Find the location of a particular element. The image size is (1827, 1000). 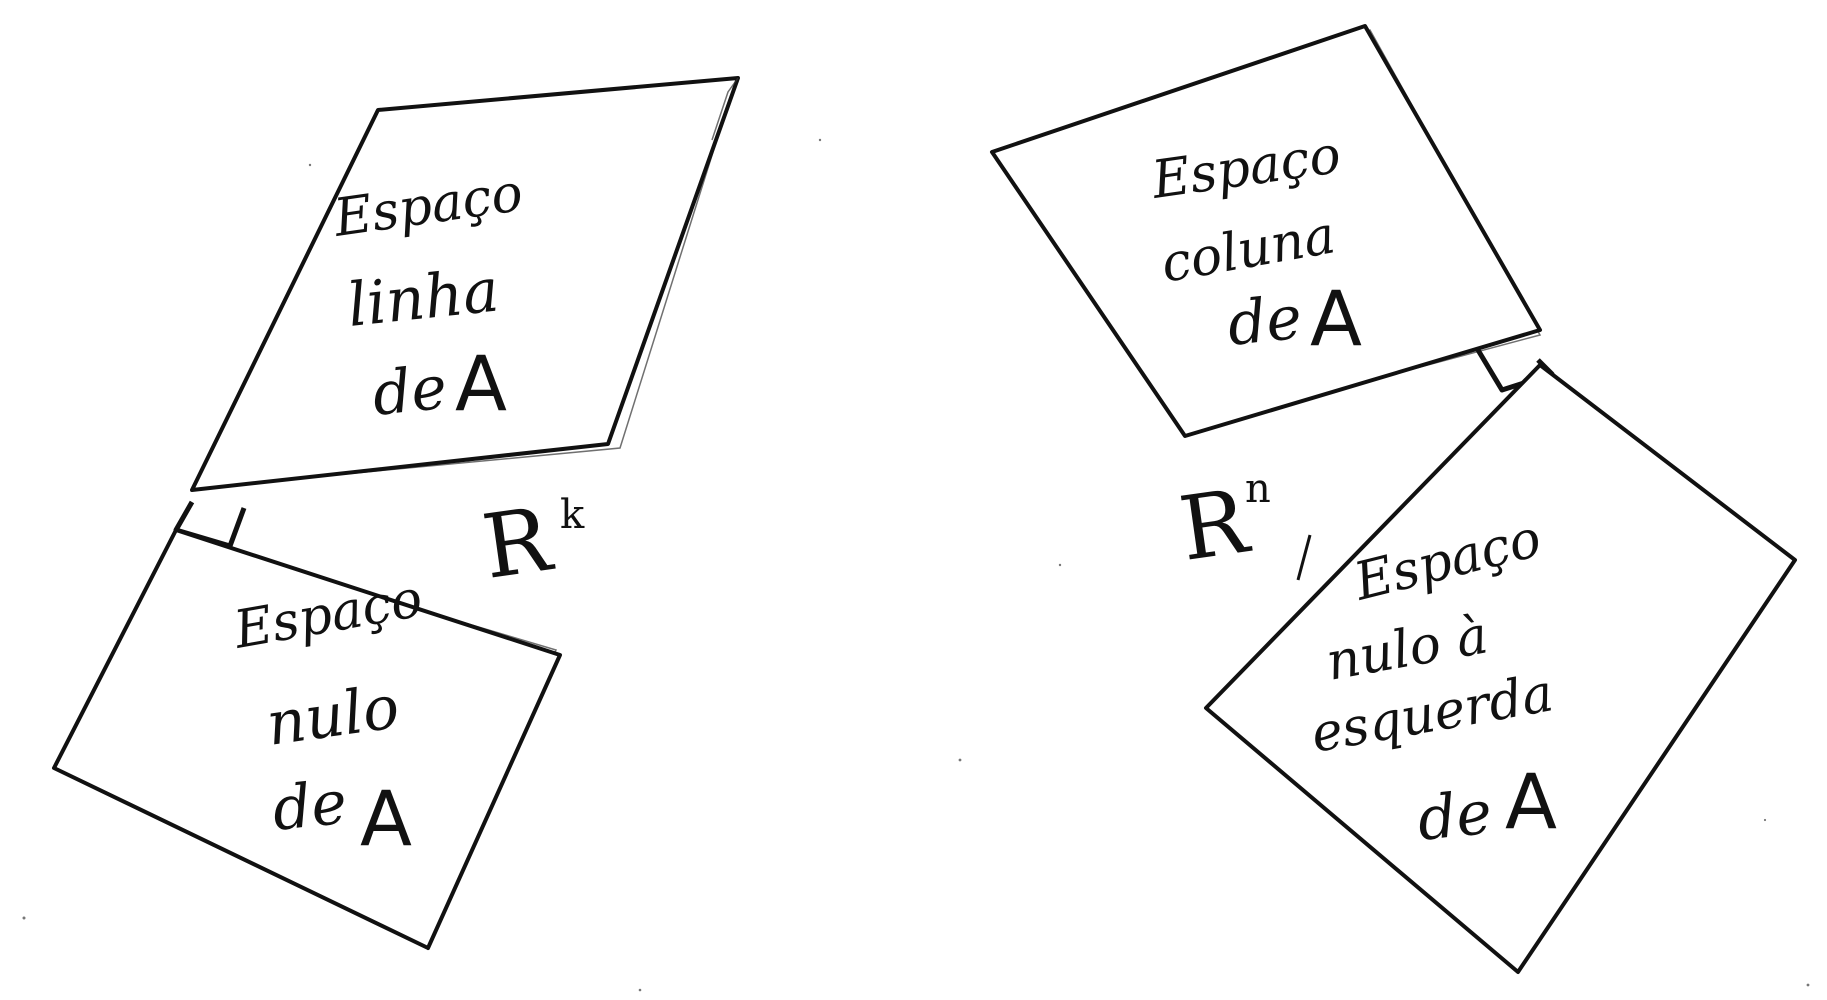

column-space-plane-outline is located at coordinates (1266, 231).